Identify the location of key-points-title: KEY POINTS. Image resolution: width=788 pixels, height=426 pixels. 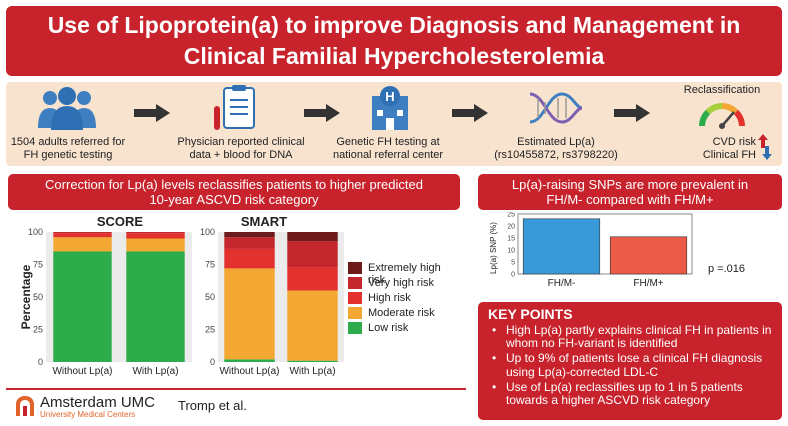
(530, 314).